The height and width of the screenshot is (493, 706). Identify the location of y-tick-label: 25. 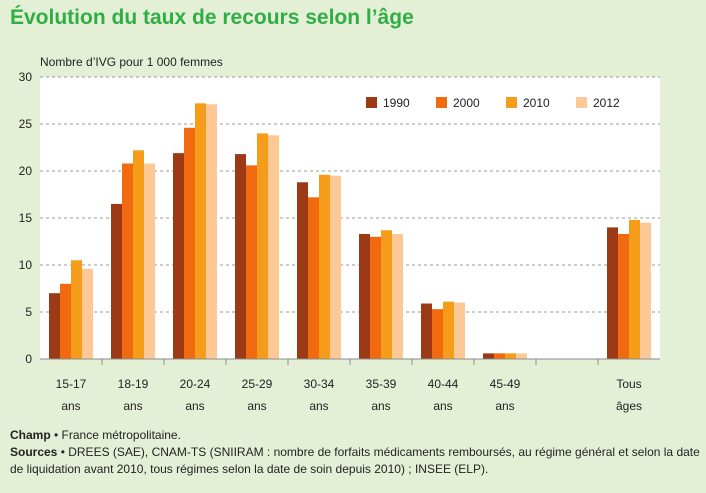
(26, 124).